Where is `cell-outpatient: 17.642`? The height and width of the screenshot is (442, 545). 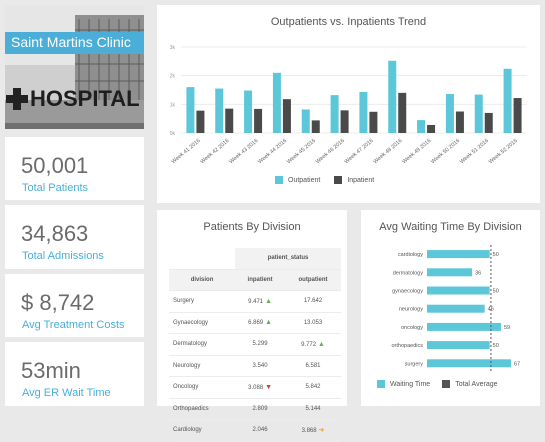 cell-outpatient: 17.642 is located at coordinates (313, 301).